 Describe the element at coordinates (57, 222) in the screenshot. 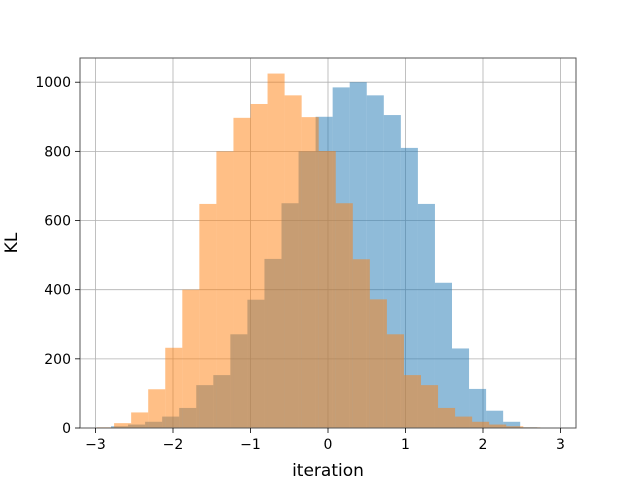

I see `y-tick-label: 600` at that location.